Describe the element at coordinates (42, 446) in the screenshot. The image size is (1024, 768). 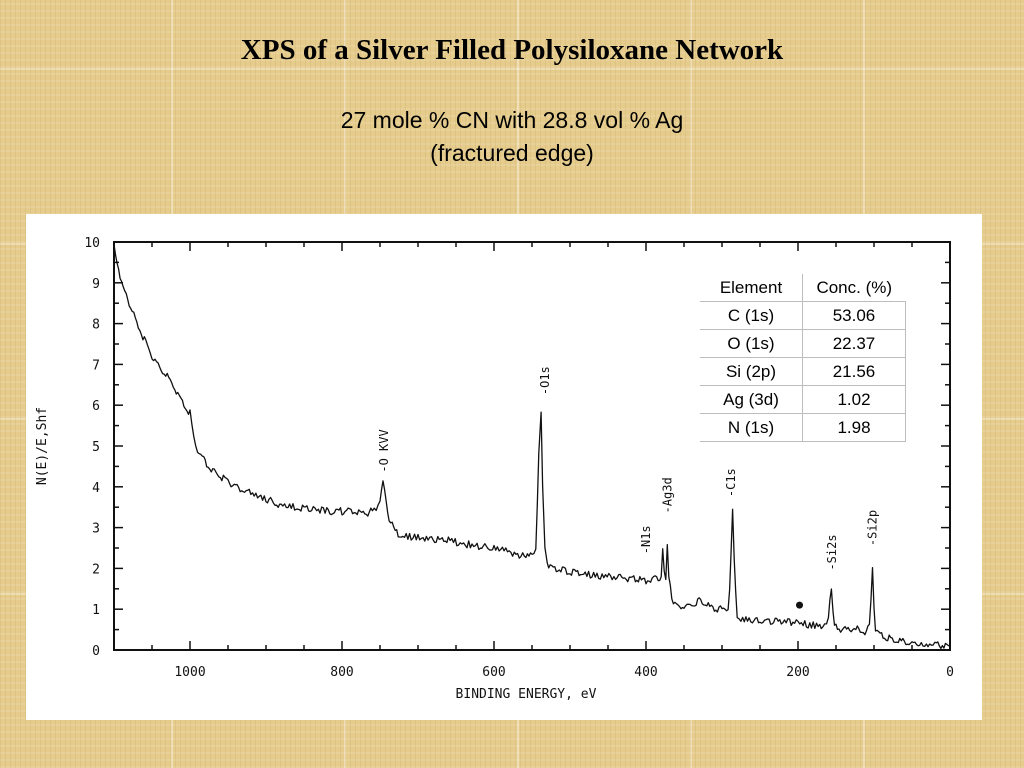
I see `y-axis-label: N(E)/E,Shf` at that location.